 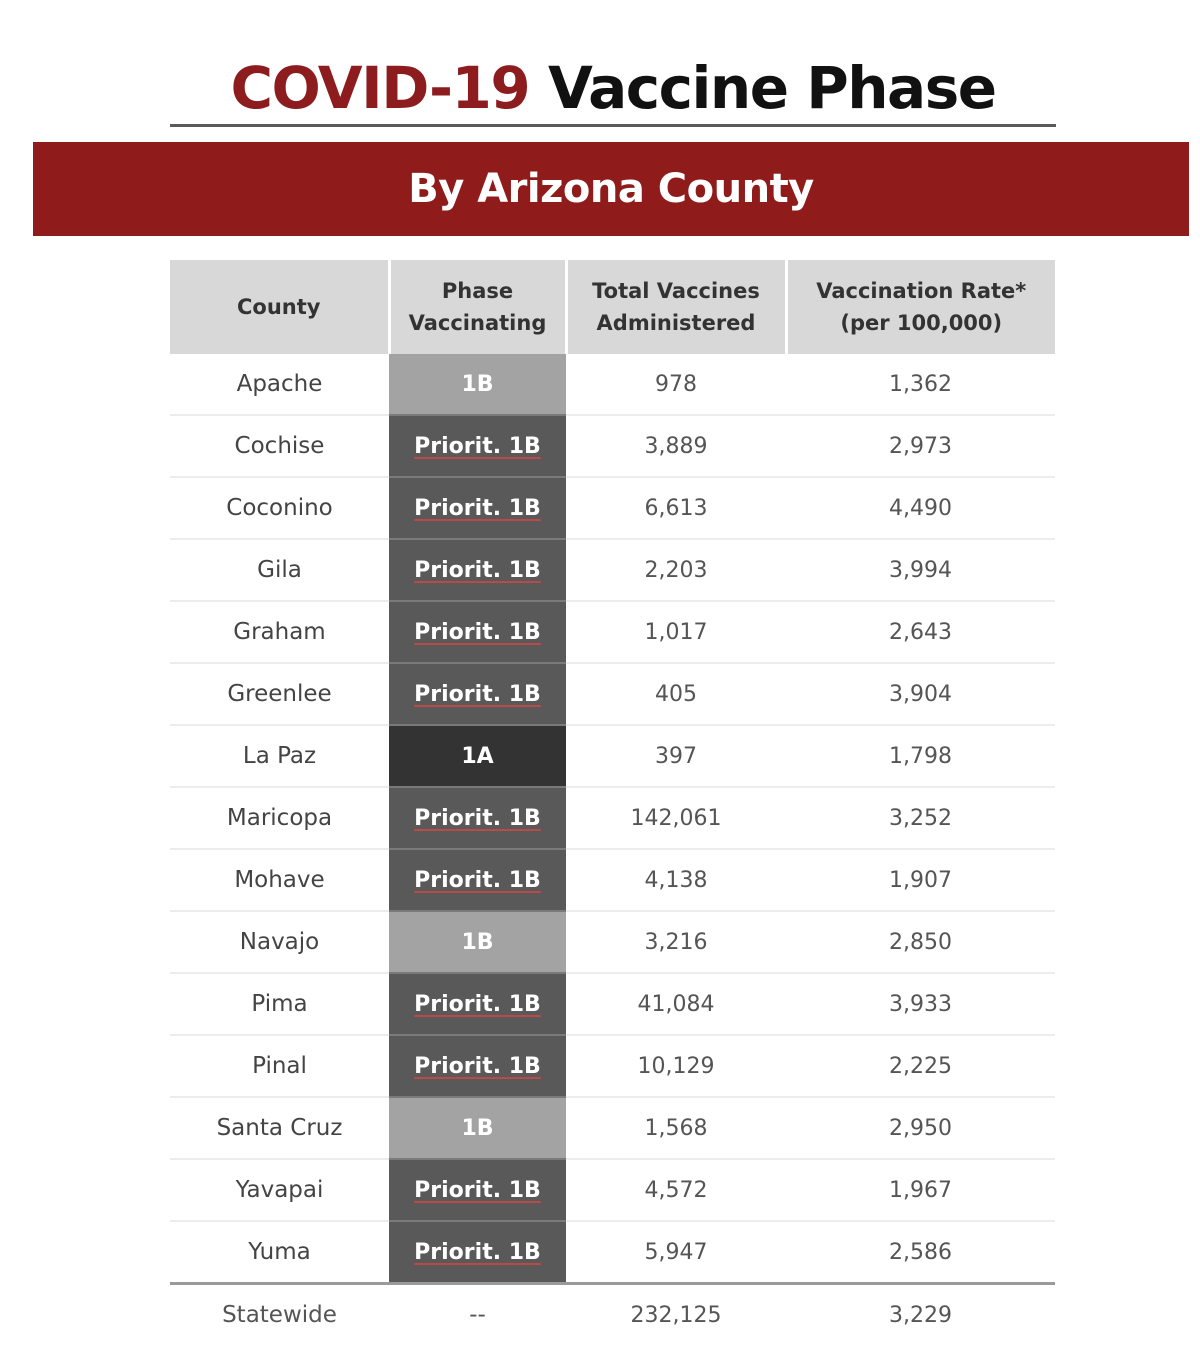 What do you see at coordinates (279, 632) in the screenshot?
I see `county-cell: Graham` at bounding box center [279, 632].